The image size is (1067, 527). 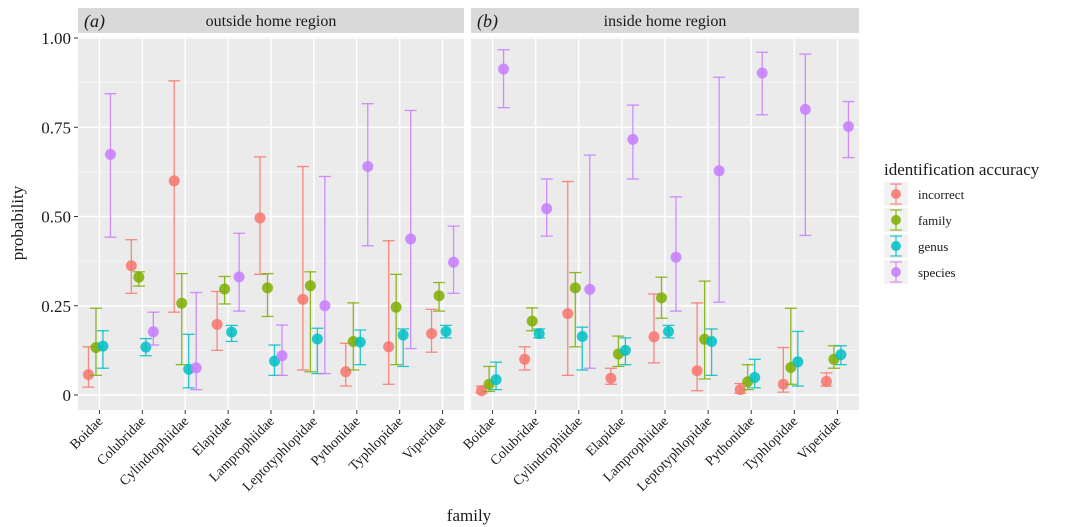 I want to click on facet-title: inside home region, so click(x=665, y=21).